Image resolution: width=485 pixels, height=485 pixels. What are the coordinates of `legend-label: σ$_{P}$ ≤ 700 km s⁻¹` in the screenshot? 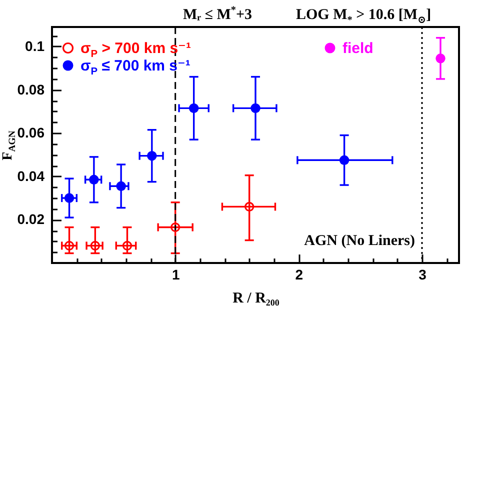 It's located at (135, 68).